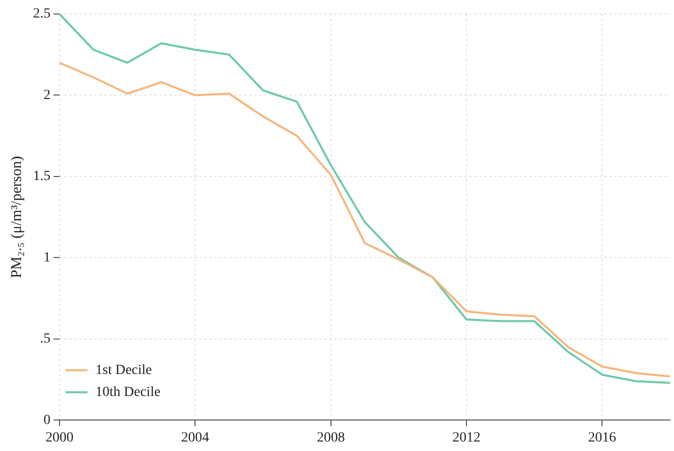 The image size is (674, 451). I want to click on x-tick-label: 2012, so click(466, 438).